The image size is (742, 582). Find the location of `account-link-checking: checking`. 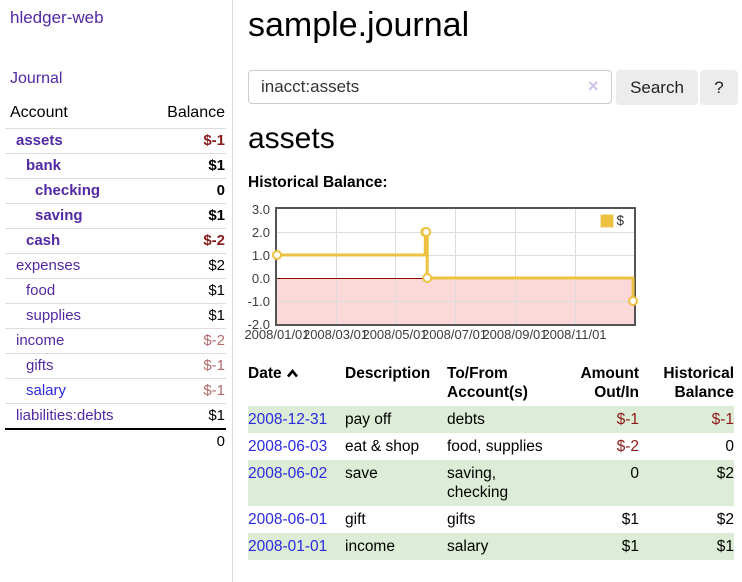

account-link-checking: checking is located at coordinates (68, 190).